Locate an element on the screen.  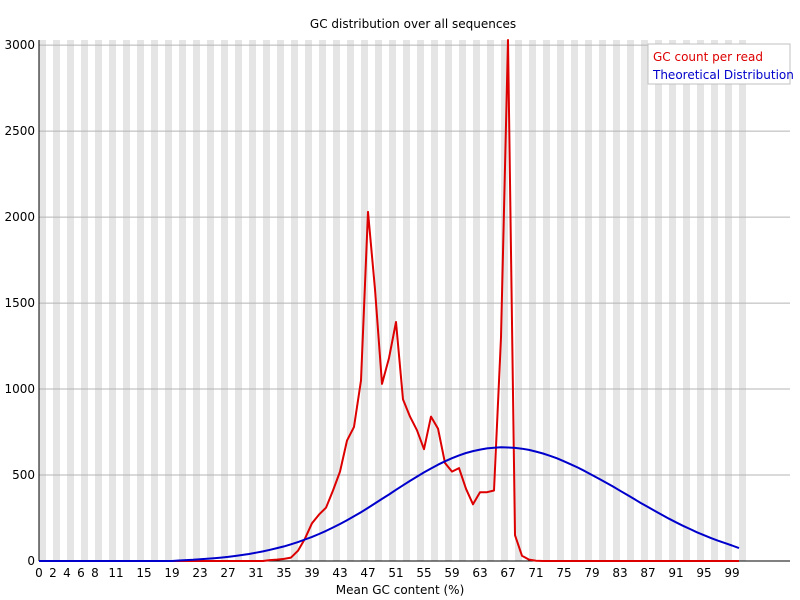
x-tick-label: 95 is located at coordinates (703, 573).